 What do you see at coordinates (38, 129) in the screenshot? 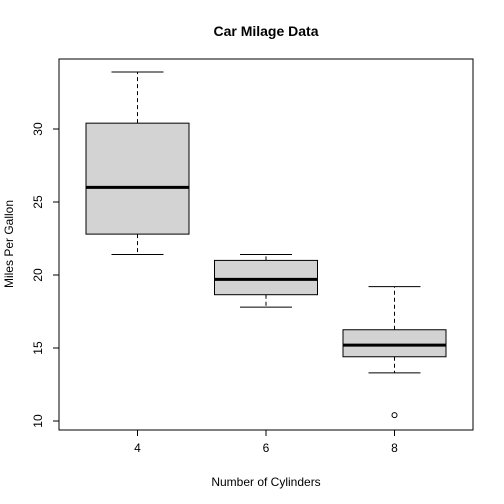
I see `y-tick-label-30: 30` at bounding box center [38, 129].